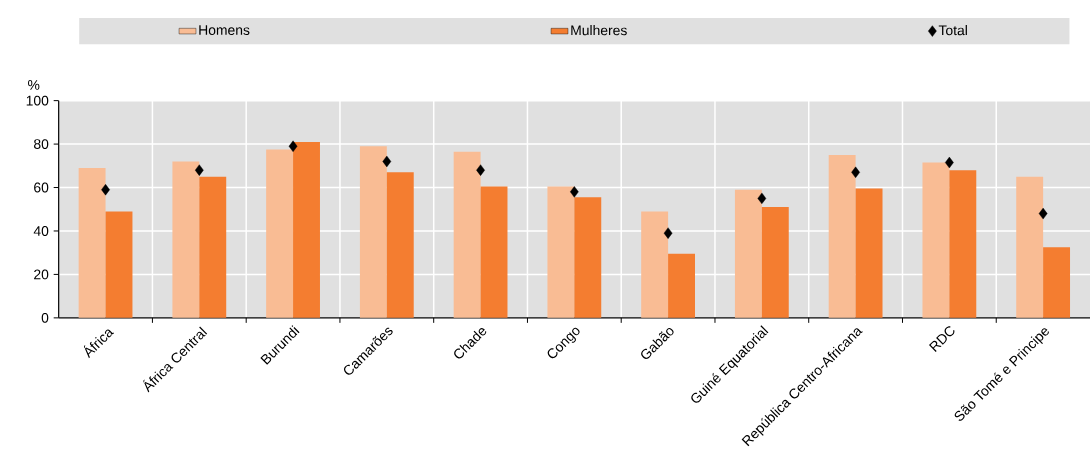 This screenshot has width=1092, height=473. I want to click on y-tick-label: 0, so click(45, 317).